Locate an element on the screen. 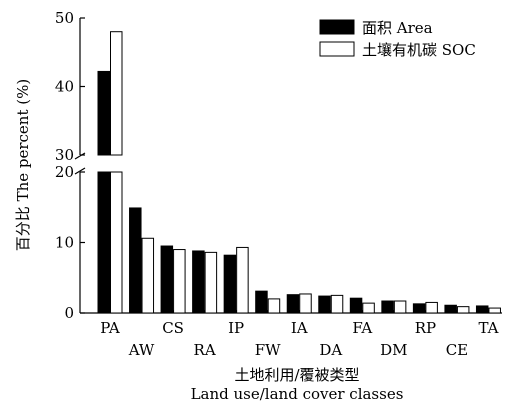 The width and height of the screenshot is (519, 407). x-tick-label-RP: RP is located at coordinates (425, 328).